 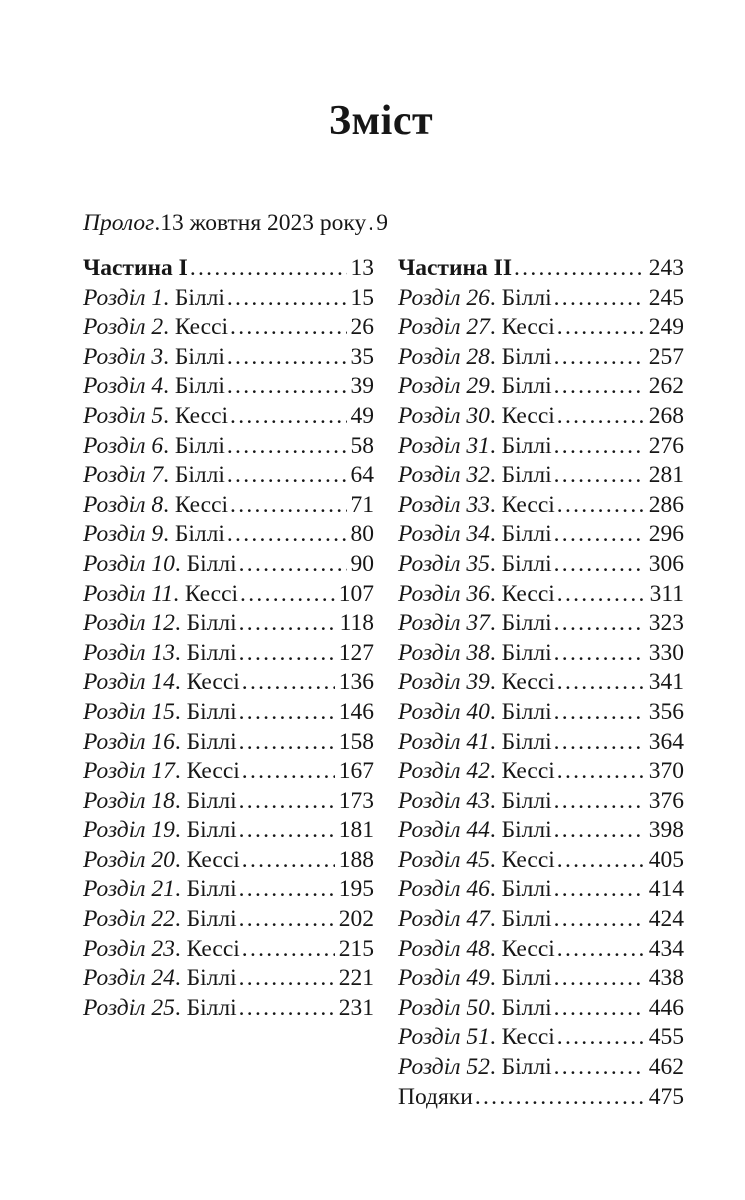 What do you see at coordinates (362, 445) in the screenshot?
I see `page-number: 58` at bounding box center [362, 445].